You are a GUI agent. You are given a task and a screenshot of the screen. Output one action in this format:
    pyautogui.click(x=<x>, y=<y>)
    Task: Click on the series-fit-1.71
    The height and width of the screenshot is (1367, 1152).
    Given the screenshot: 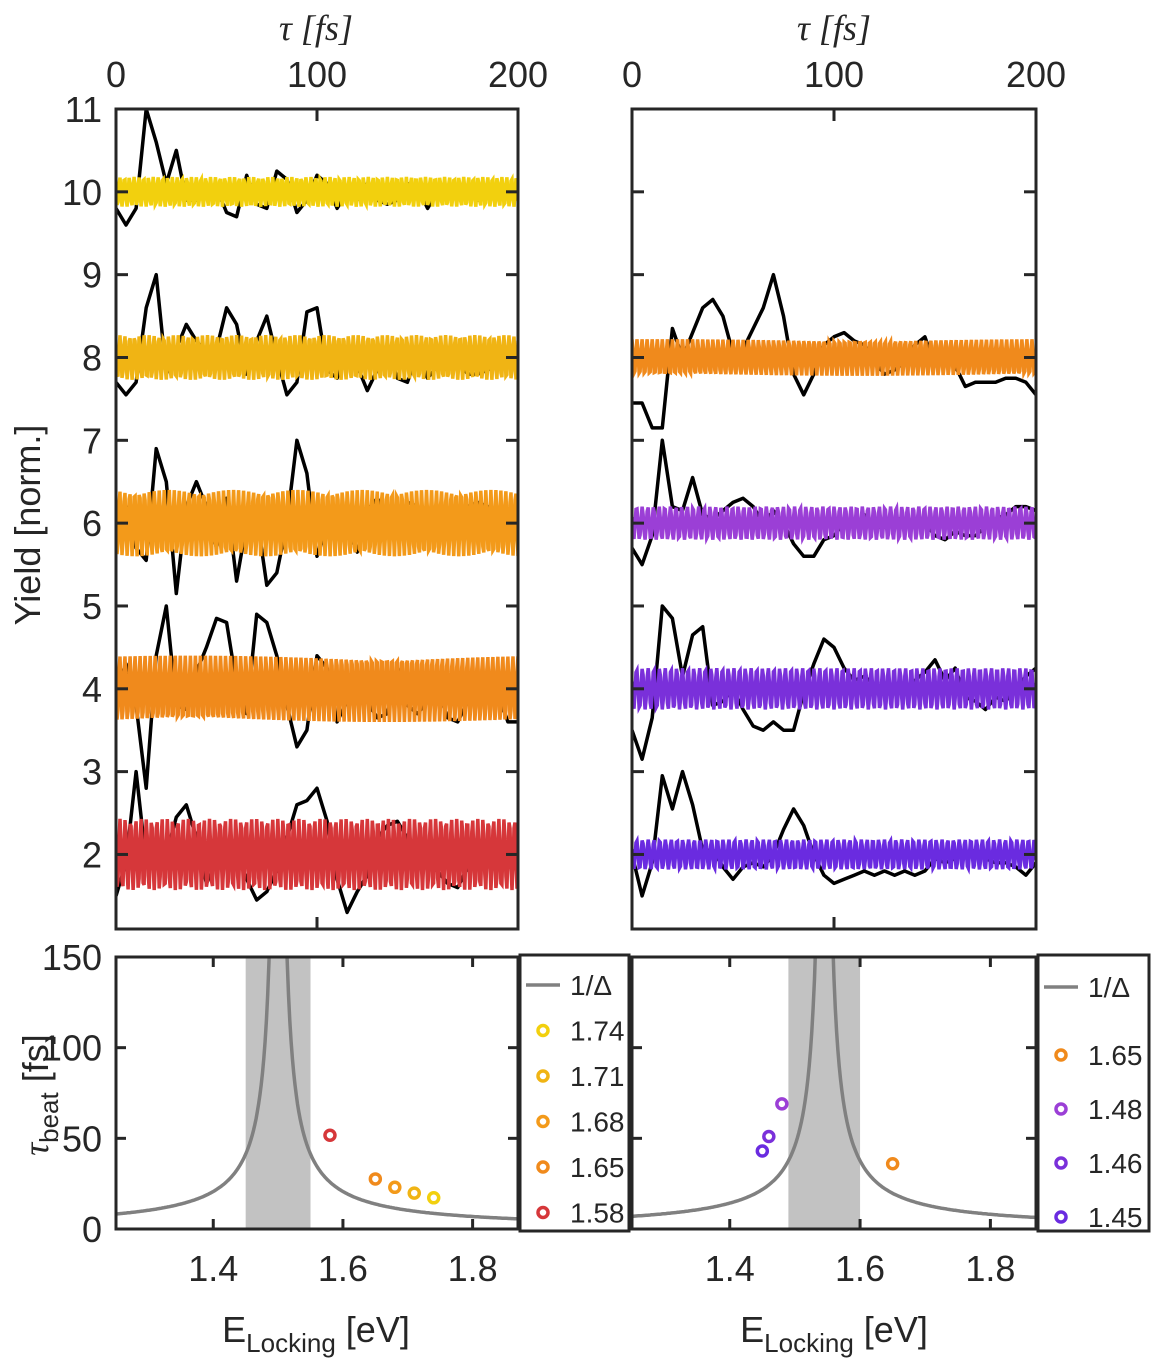 What is the action you would take?
    pyautogui.click(x=317, y=357)
    